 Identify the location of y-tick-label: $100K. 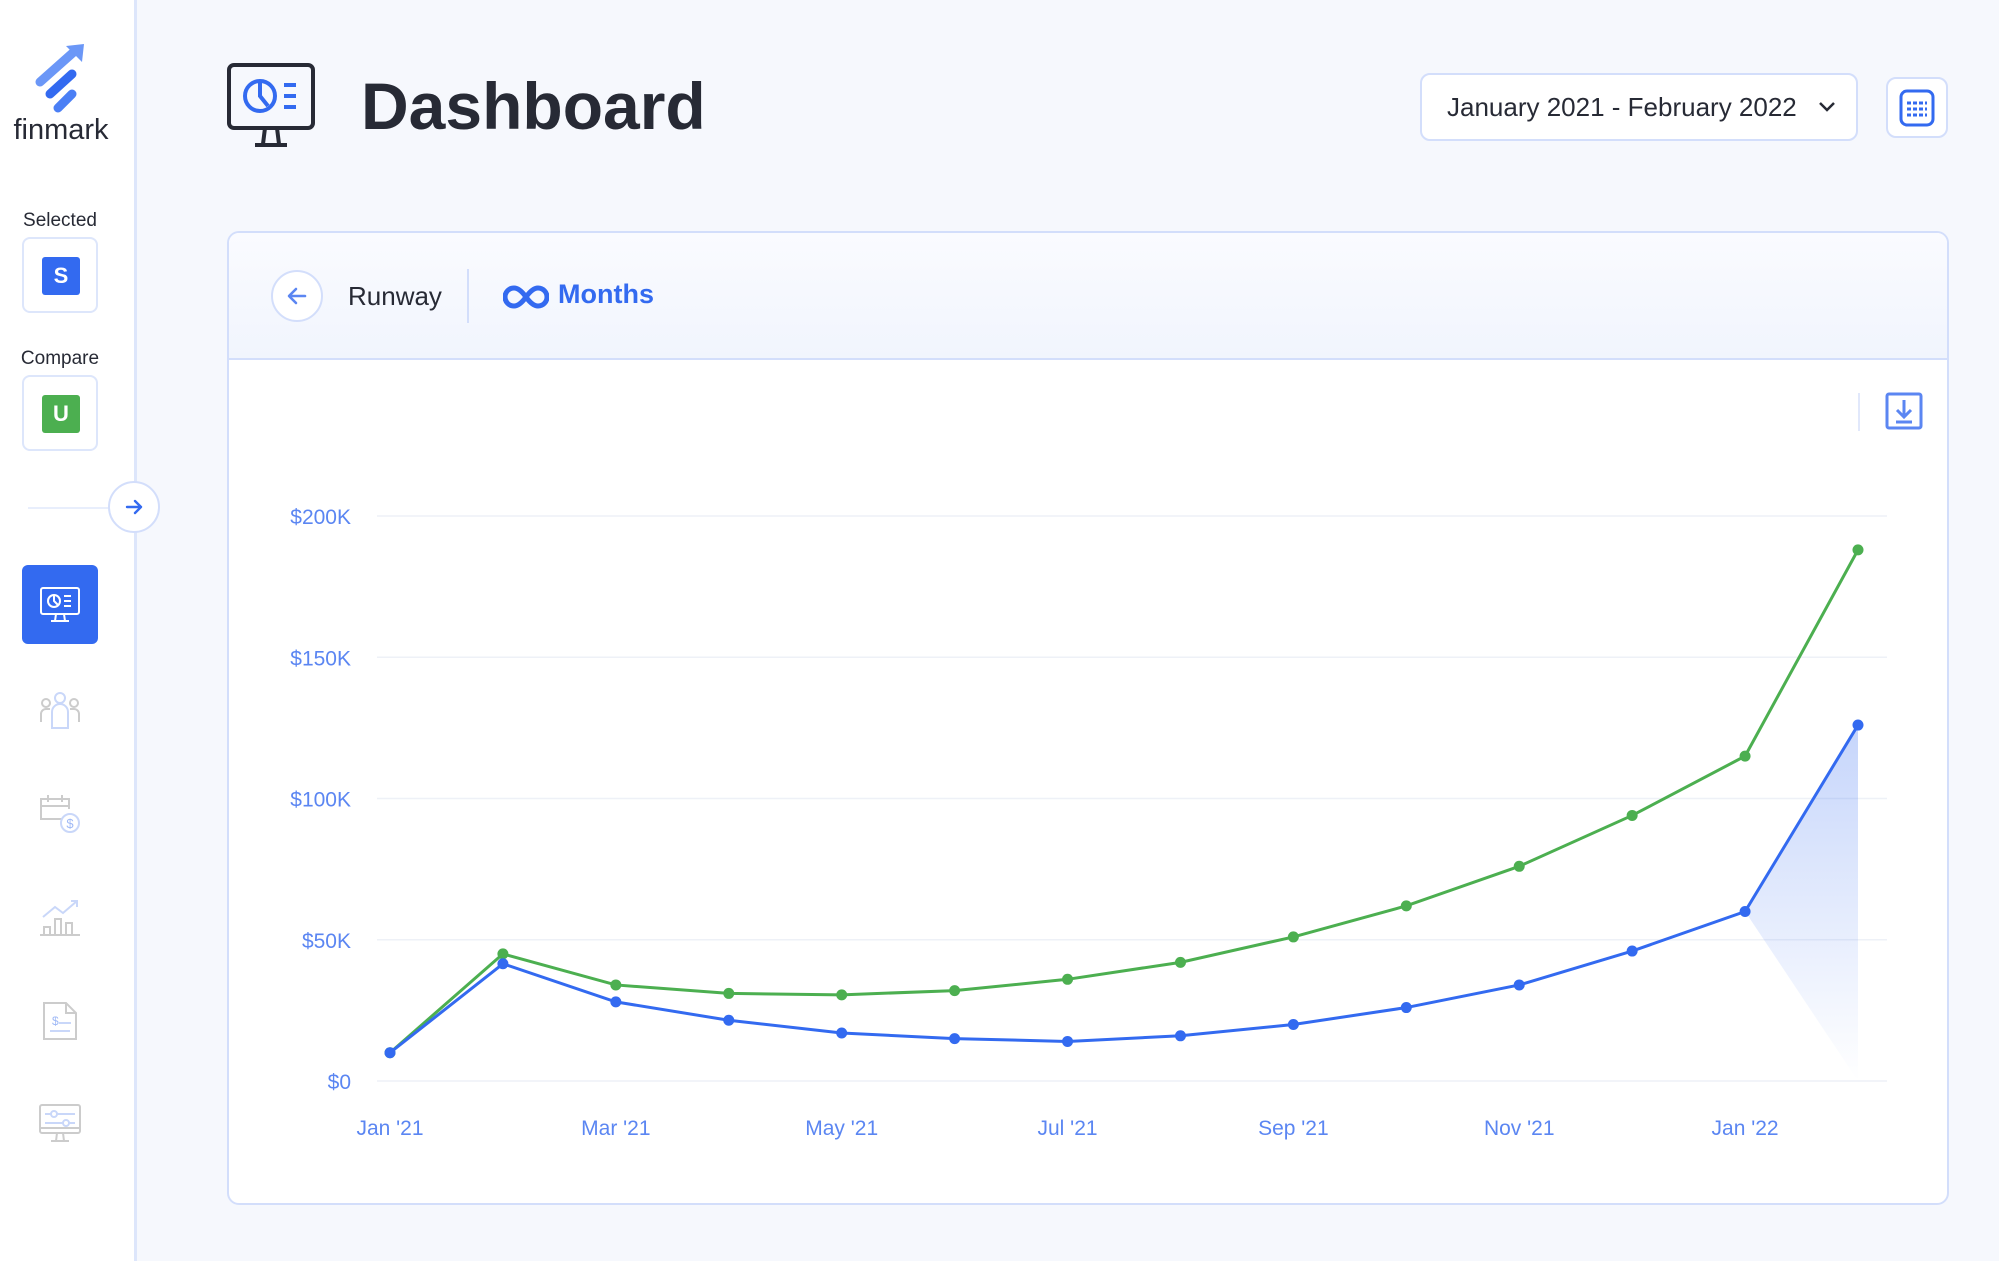
(320, 800).